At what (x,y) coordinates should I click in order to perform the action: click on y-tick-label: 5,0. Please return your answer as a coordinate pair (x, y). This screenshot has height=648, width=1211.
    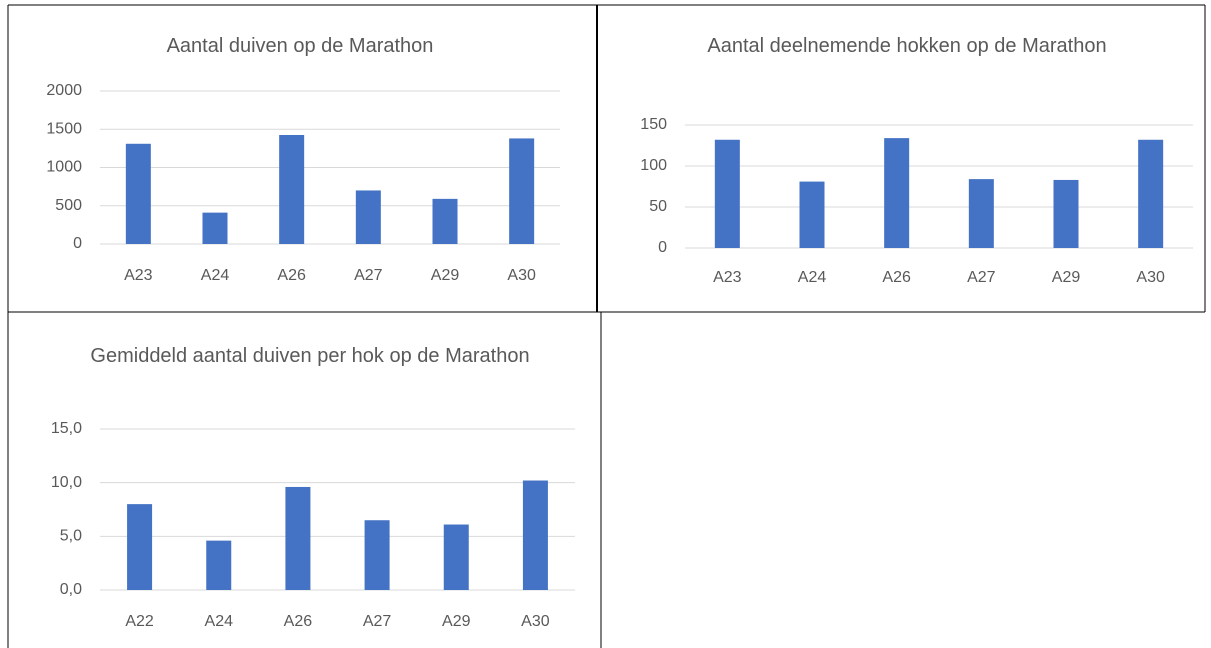
    Looking at the image, I should click on (71, 536).